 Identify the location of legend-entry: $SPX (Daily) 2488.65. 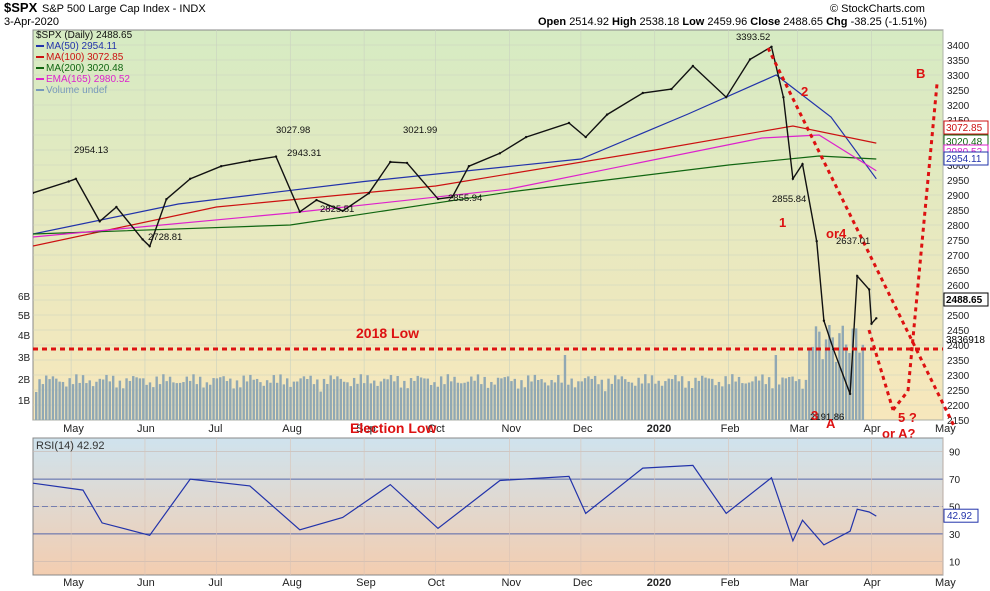
(84, 35).